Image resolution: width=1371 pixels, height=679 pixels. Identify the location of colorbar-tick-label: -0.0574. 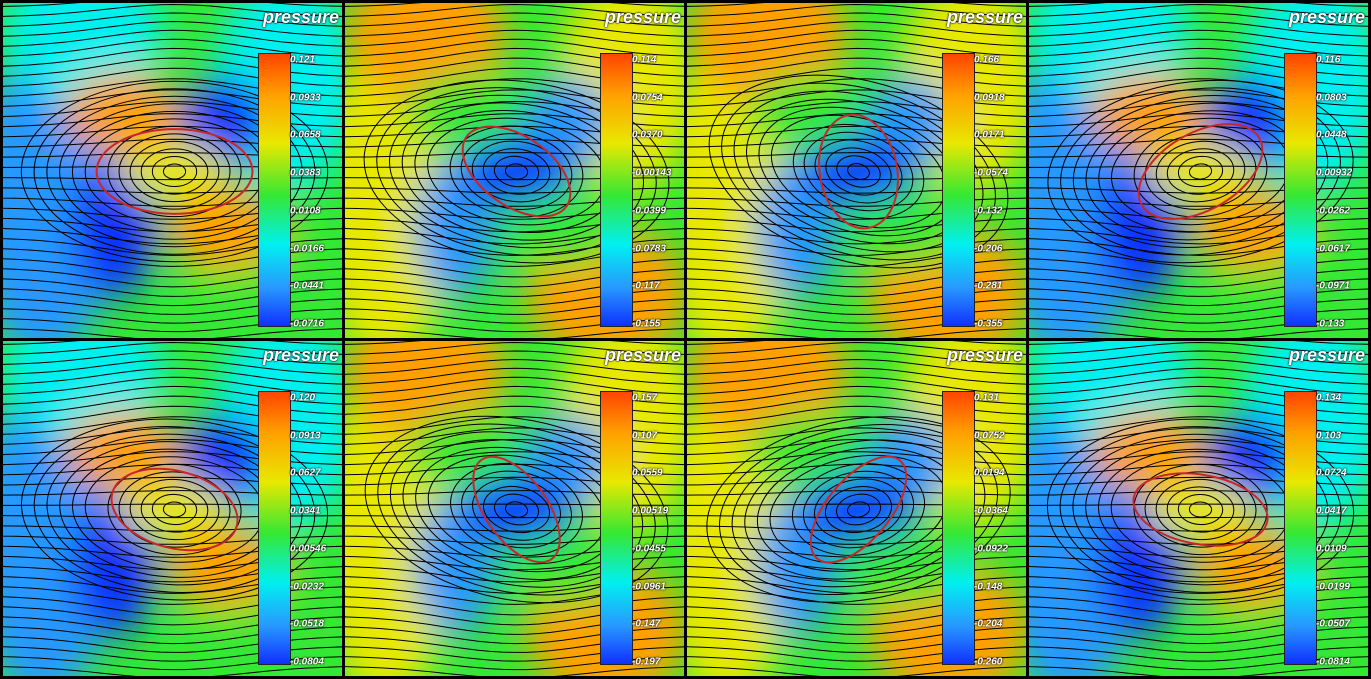
(991, 173).